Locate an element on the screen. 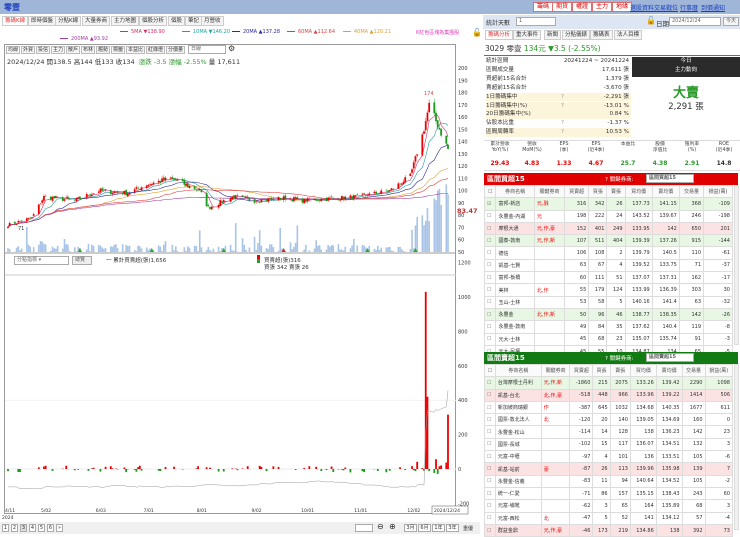 This screenshot has width=740, height=537. top-link: 選股資料 is located at coordinates (642, 7).